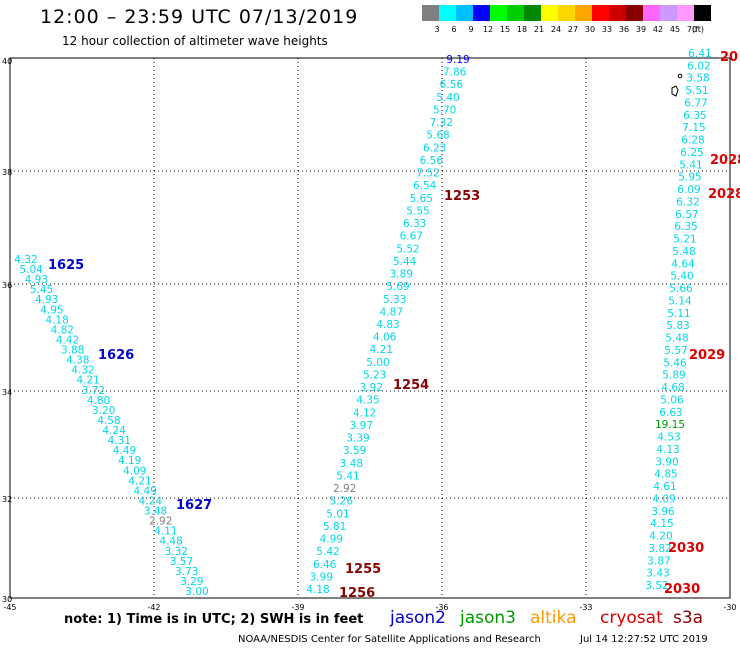 Image resolution: width=740 pixels, height=650 pixels. What do you see at coordinates (658, 29) in the screenshot?
I see `colorbar-label: 42` at bounding box center [658, 29].